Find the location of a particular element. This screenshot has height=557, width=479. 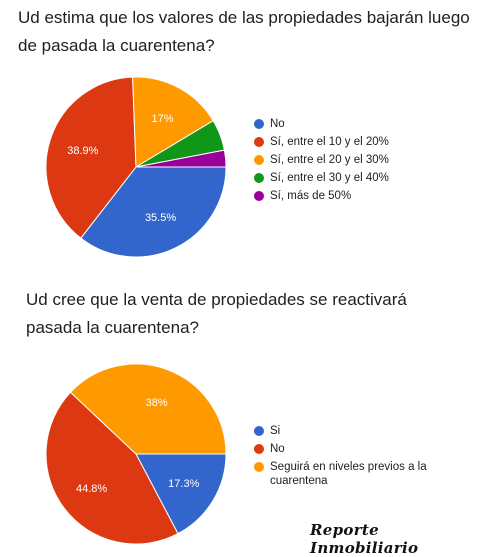

chart-1-legend-item-4: Sí, más de 50% is located at coordinates (321, 196).